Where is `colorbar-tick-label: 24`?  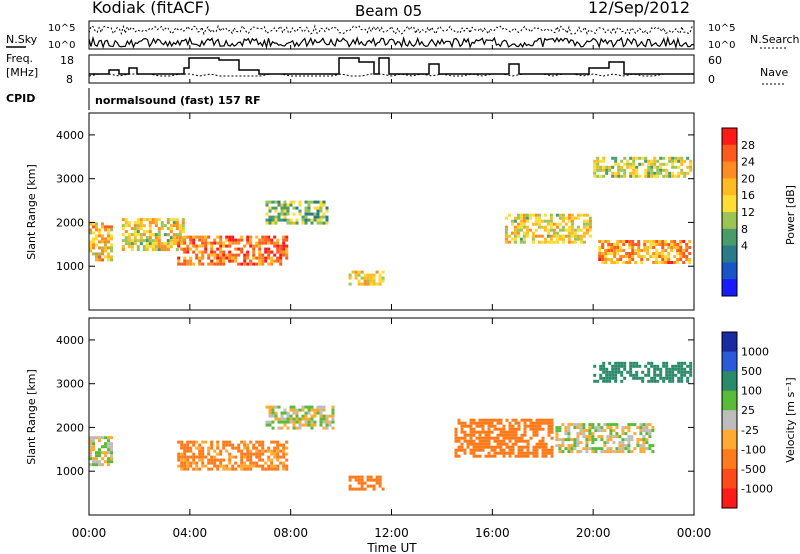 colorbar-tick-label: 24 is located at coordinates (748, 162).